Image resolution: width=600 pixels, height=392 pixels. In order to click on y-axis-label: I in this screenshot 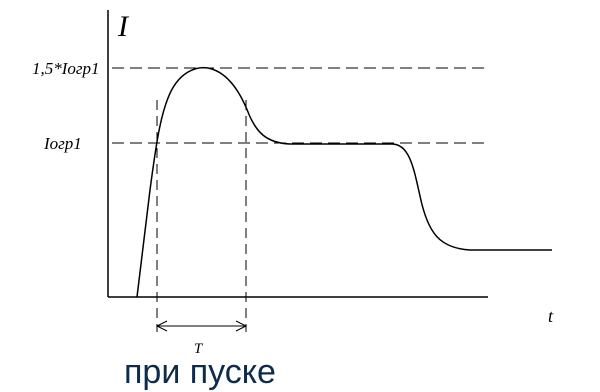, I will do `click(123, 26)`.